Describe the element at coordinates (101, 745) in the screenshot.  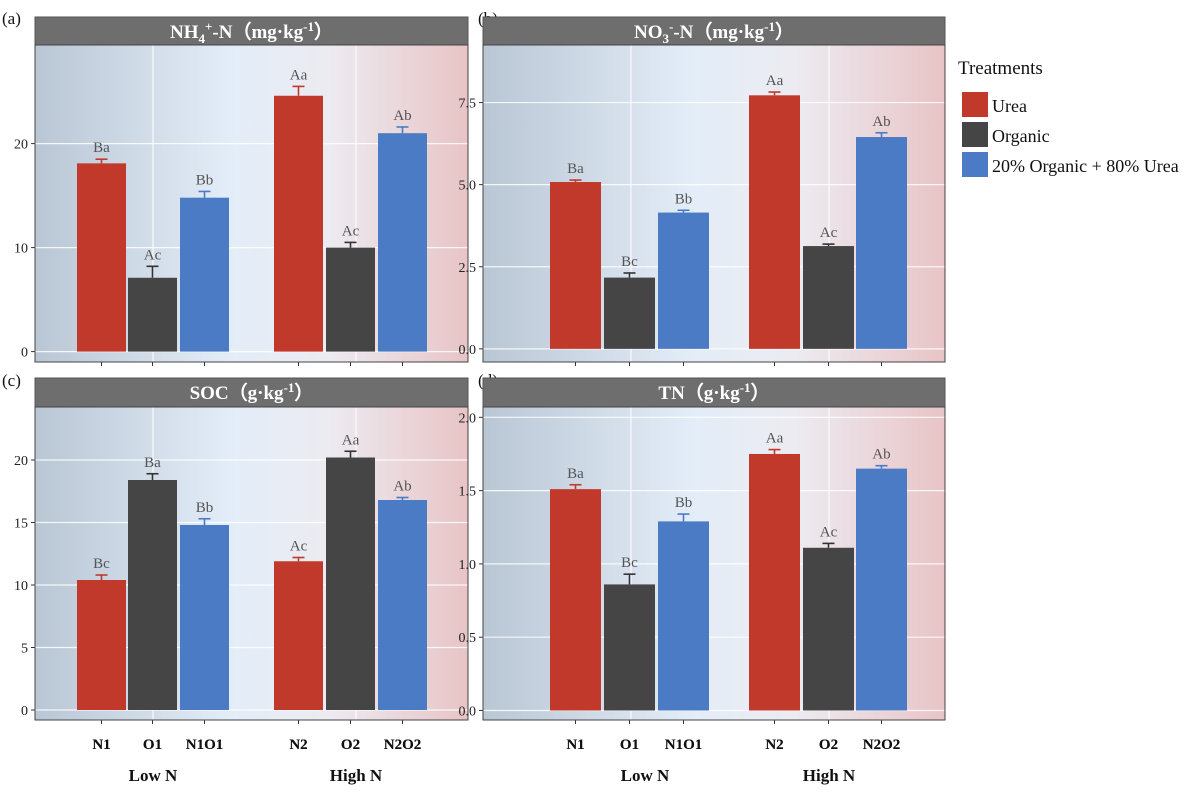
I see `category-label: N1` at that location.